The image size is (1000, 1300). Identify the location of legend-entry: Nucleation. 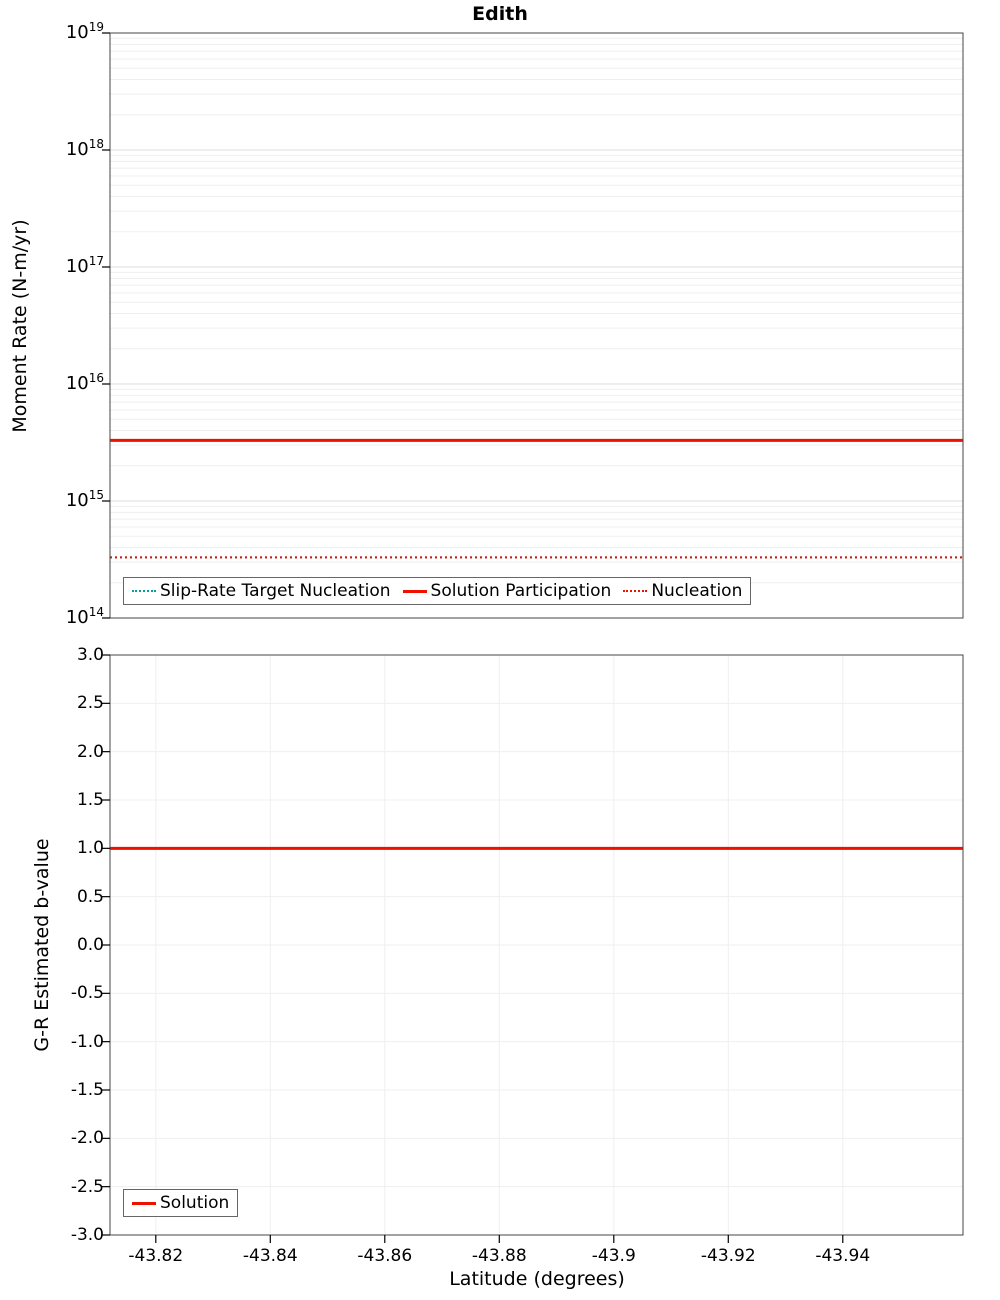
(682, 591).